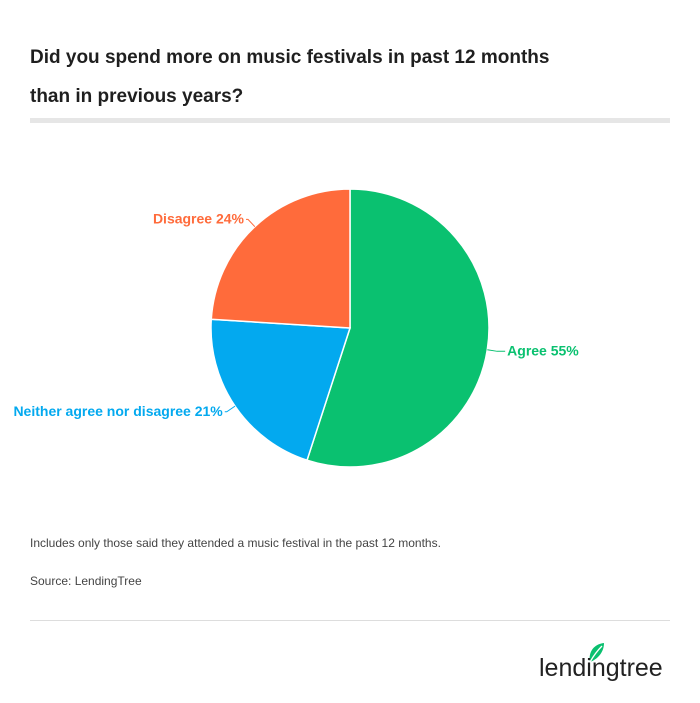  I want to click on data-label-neither-agree-nor-disagree: Neither agree nor disagree 21%, so click(118, 411).